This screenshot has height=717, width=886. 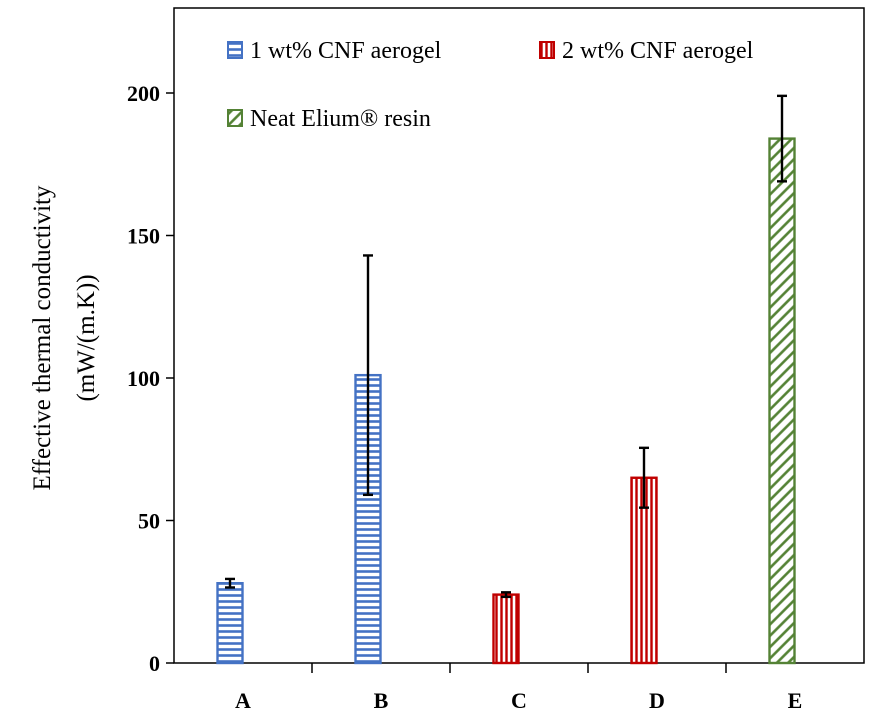 I want to click on y-tick-label: 100, so click(x=143, y=378).